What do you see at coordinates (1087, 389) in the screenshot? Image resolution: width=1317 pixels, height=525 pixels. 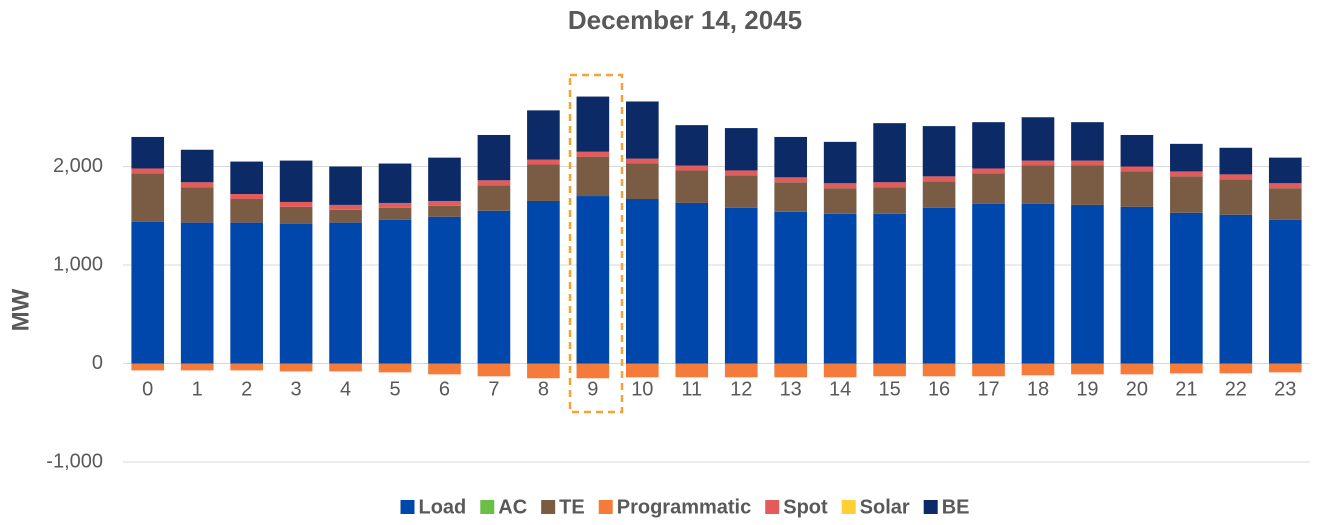 I see `x-tick-label: 19` at bounding box center [1087, 389].